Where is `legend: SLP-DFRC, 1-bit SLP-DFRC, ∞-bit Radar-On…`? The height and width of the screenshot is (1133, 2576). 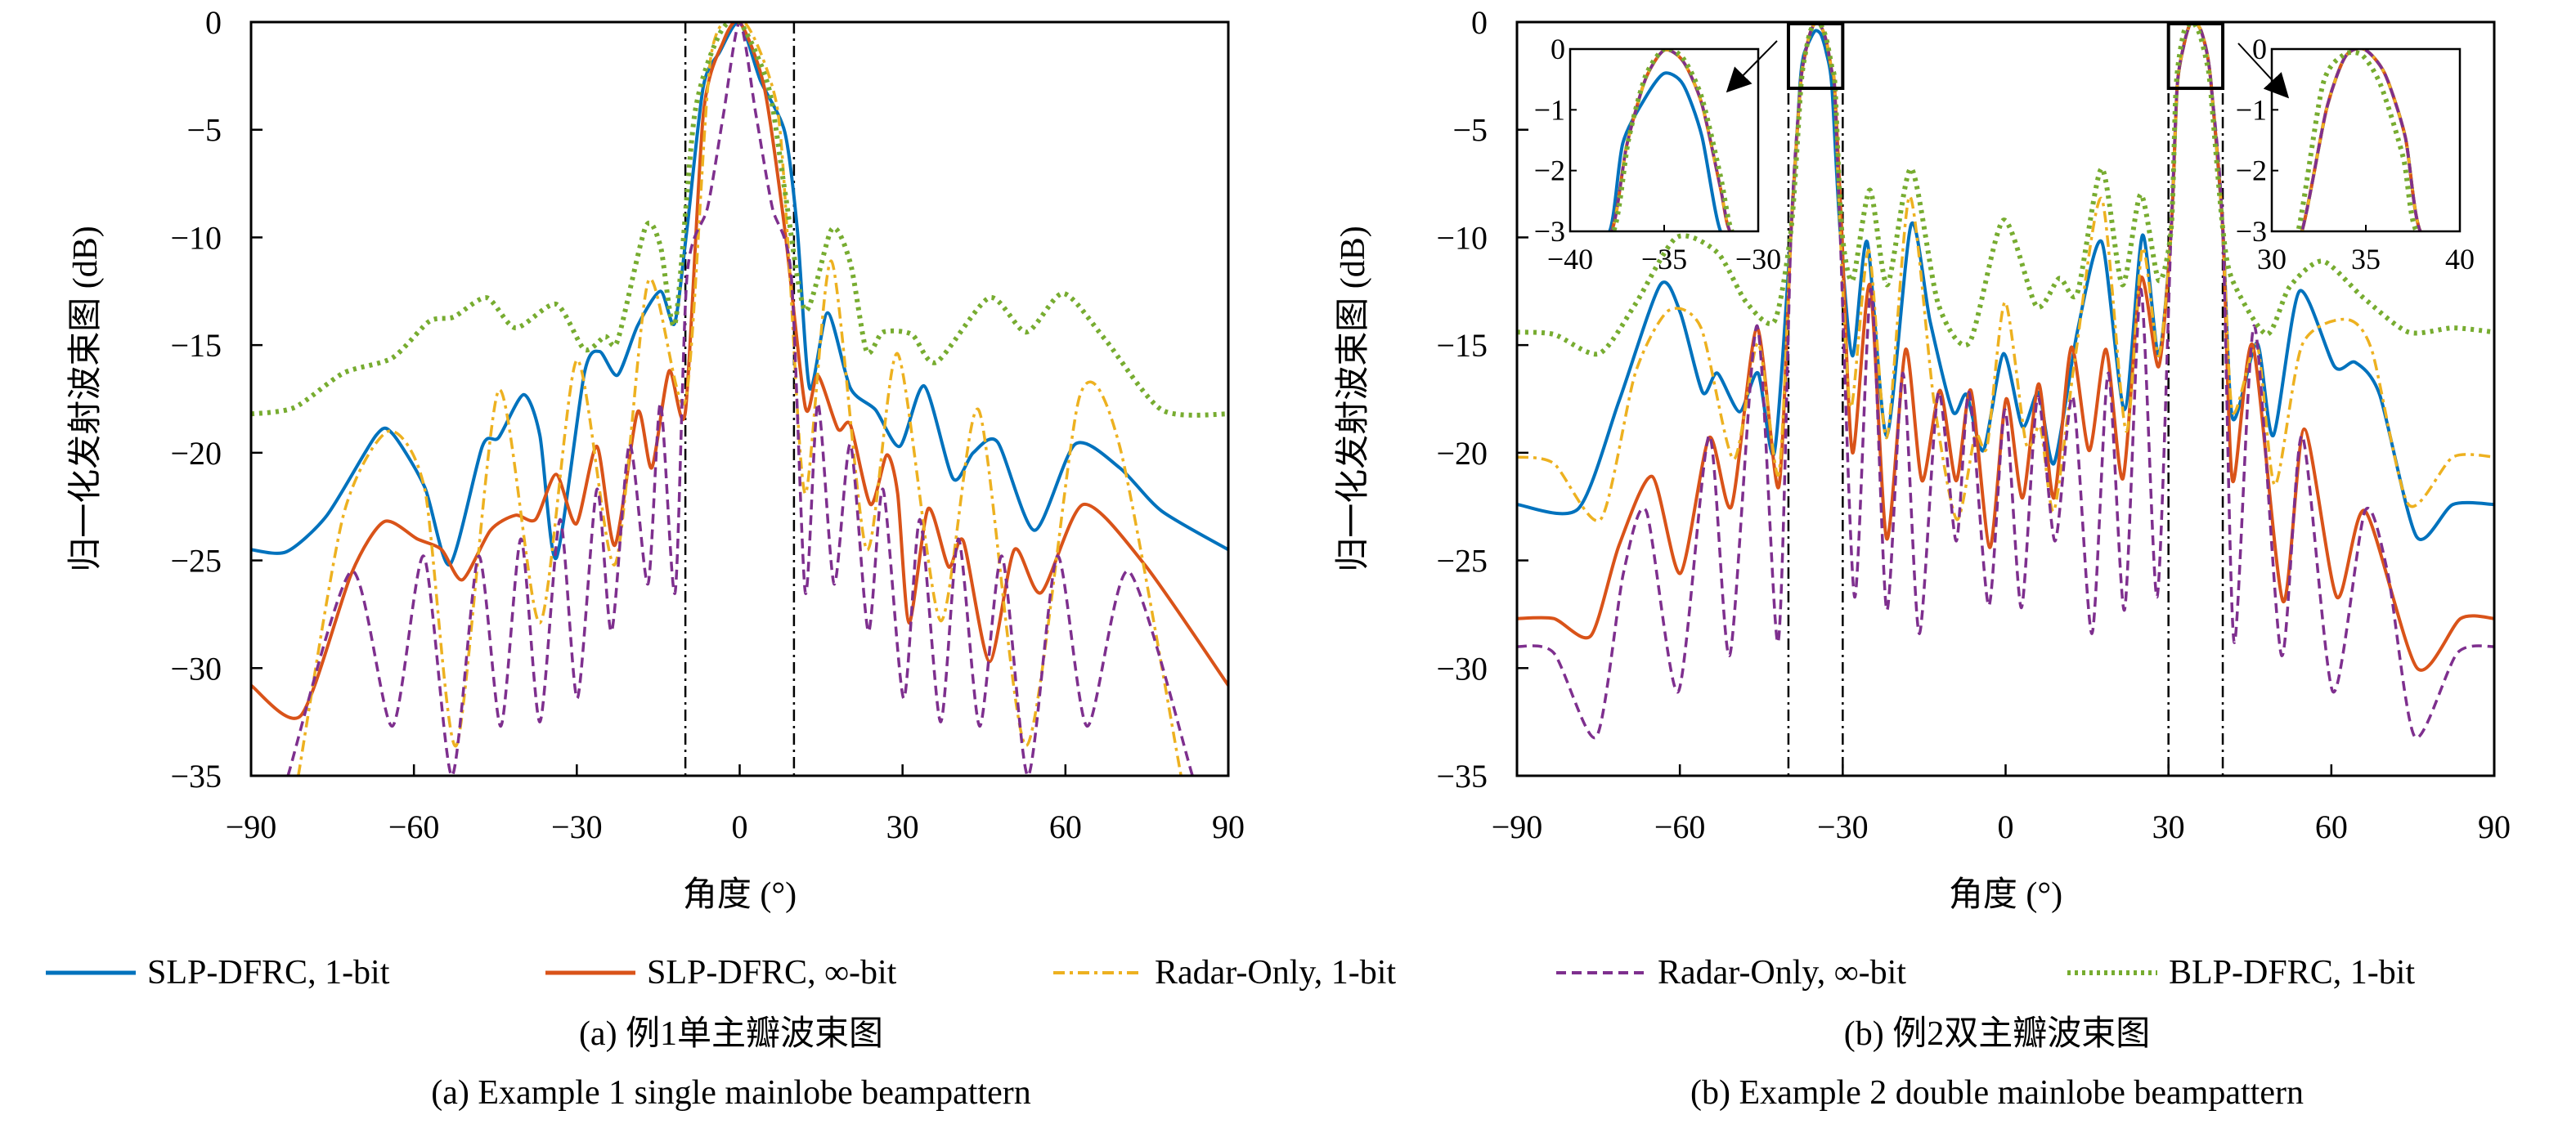 legend: SLP-DFRC, 1-bit SLP-DFRC, ∞-bit Radar-On… is located at coordinates (1288, 972).